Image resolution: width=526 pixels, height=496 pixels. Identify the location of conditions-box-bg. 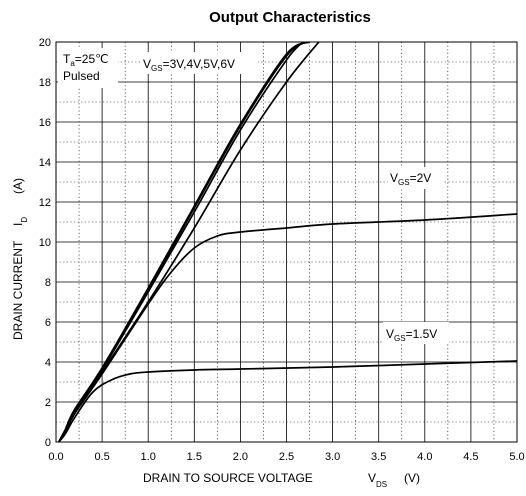
(88, 68).